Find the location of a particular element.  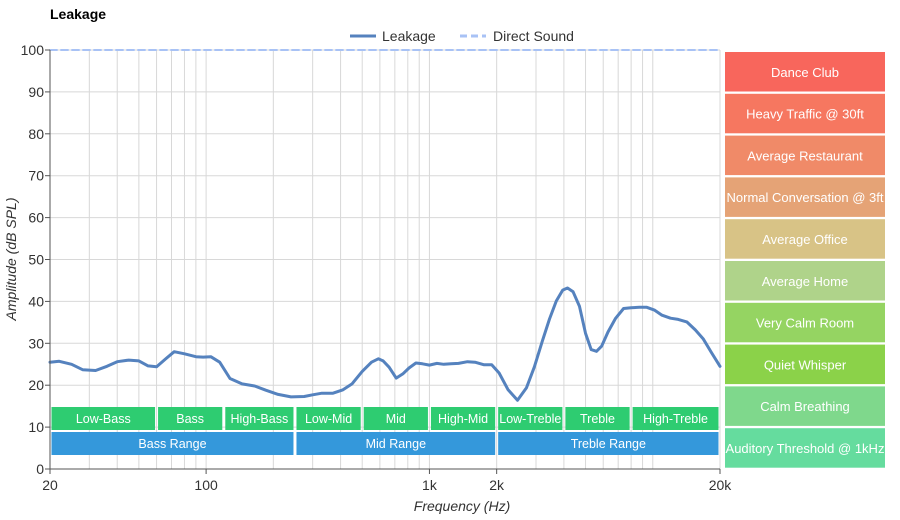

sub-band-label: Mid is located at coordinates (396, 419).